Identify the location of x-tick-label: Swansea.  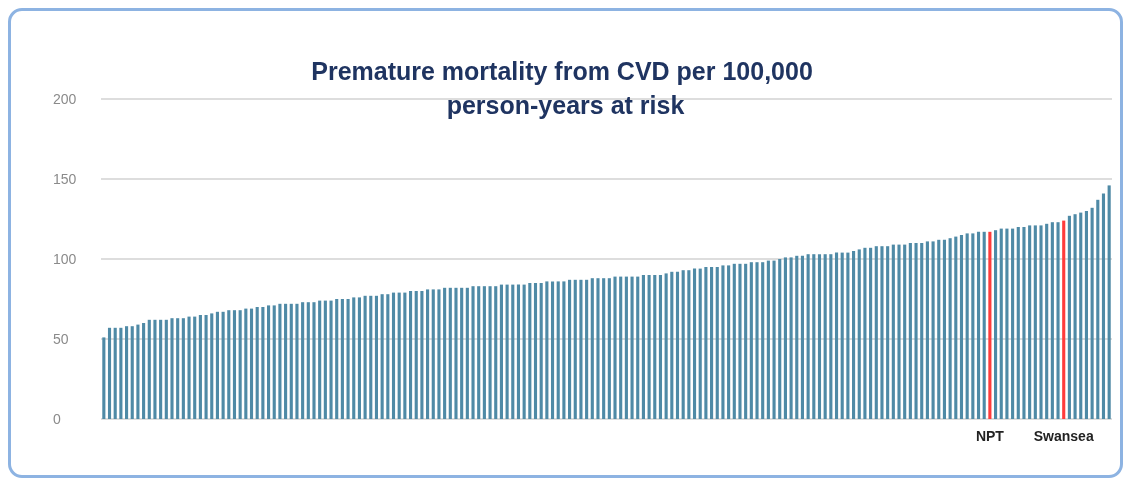
(1063, 436).